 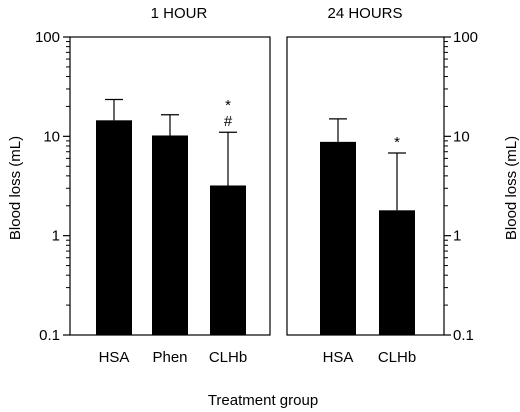 What do you see at coordinates (179, 13) in the screenshot?
I see `panel-title: 1 HOUR` at bounding box center [179, 13].